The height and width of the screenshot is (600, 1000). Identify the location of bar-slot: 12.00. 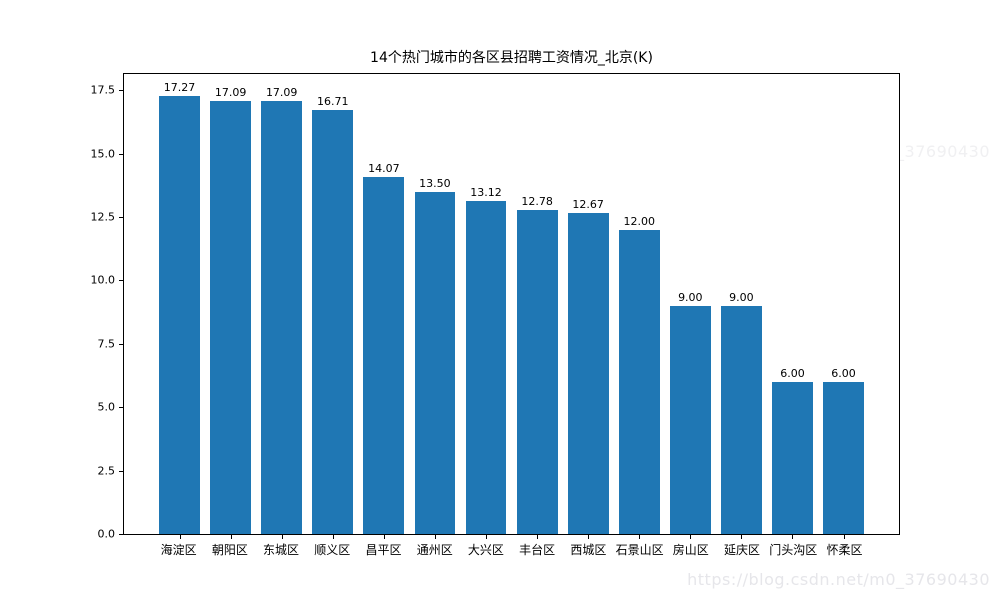
(639, 306).